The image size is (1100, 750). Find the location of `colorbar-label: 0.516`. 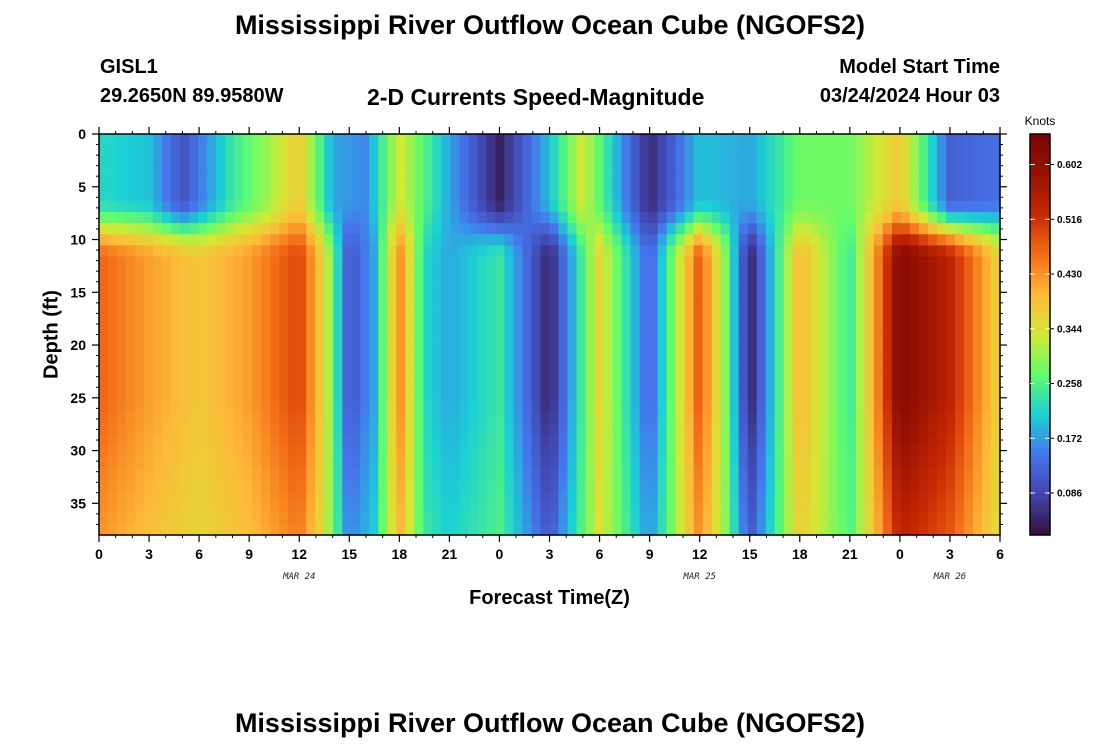

colorbar-label: 0.516 is located at coordinates (1069, 220).